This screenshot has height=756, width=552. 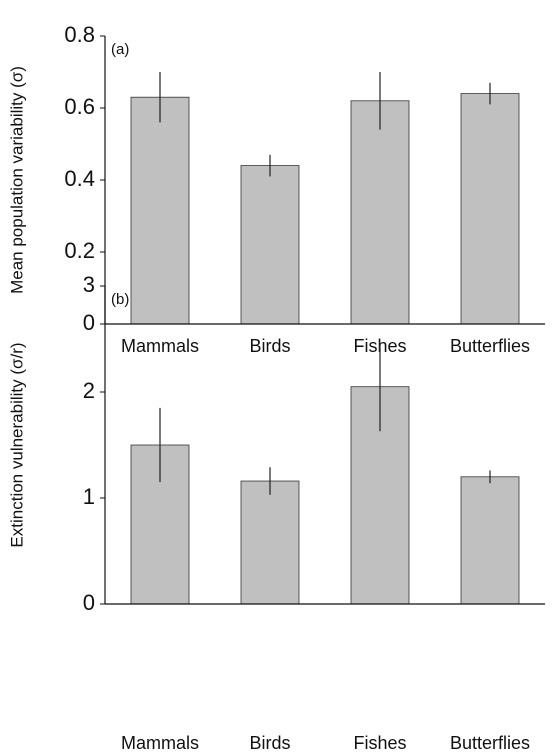 What do you see at coordinates (120, 49) in the screenshot?
I see `annotation: (a)` at bounding box center [120, 49].